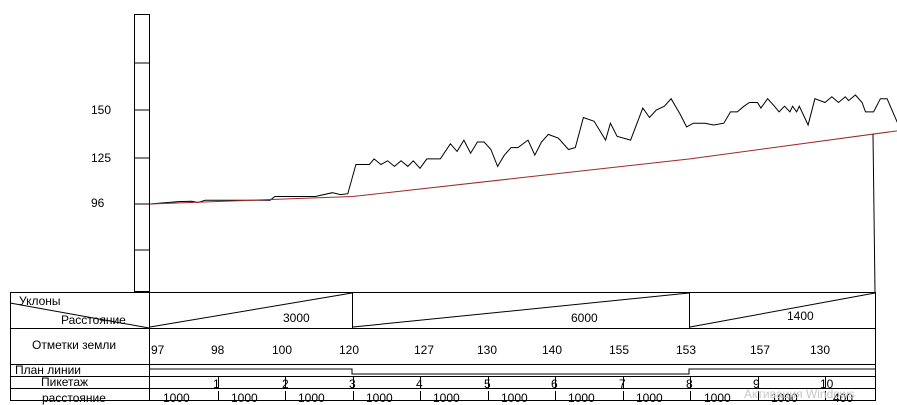 The height and width of the screenshot is (405, 897). I want to click on row-label-ground-marks: Отметки земли, so click(74, 345).